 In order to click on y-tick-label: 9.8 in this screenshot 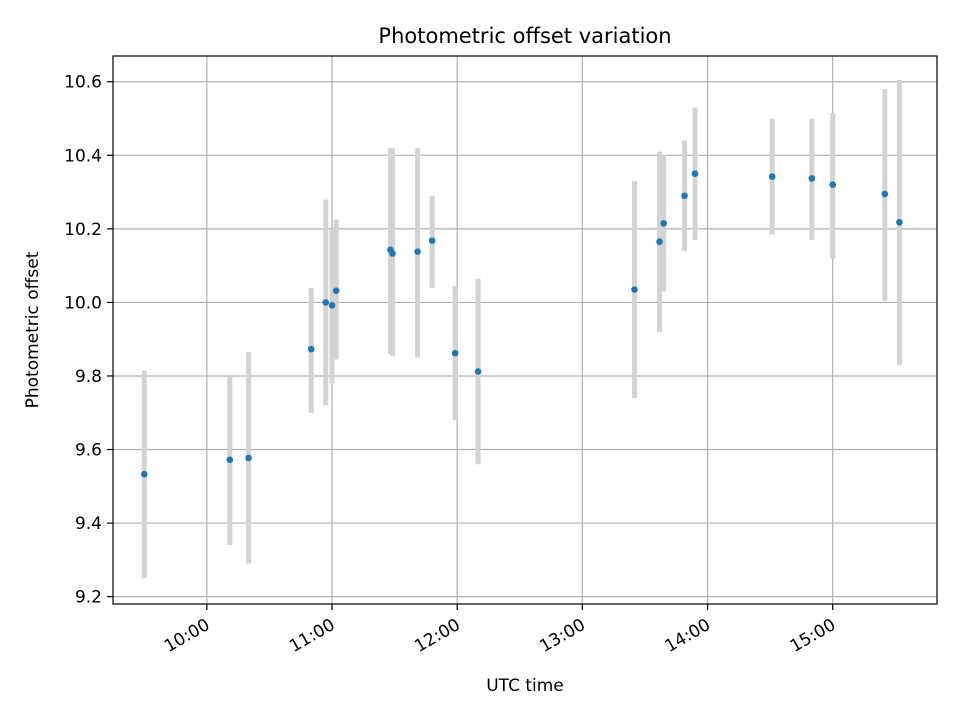, I will do `click(88, 377)`.